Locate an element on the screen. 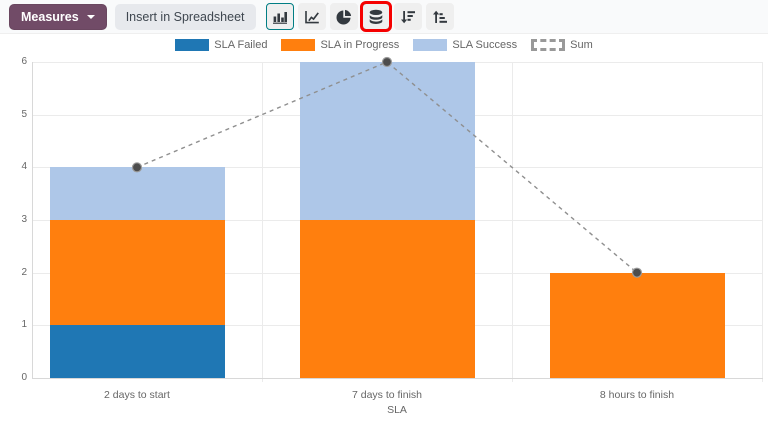 Image resolution: width=768 pixels, height=421 pixels. sort-descending-button is located at coordinates (407, 16).